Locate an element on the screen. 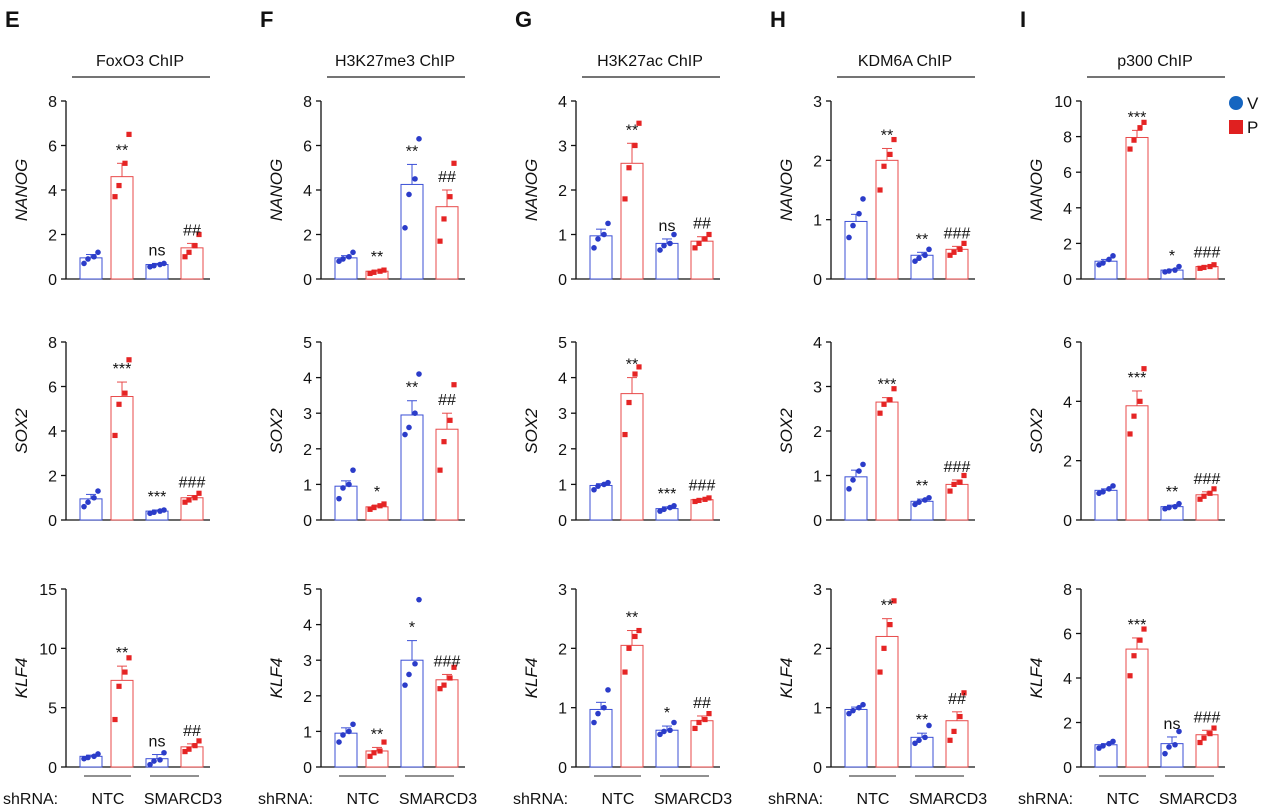  subplot-klf4: 0 5 10 15 KLF4 ** ns ## is located at coordinates (111, 679).